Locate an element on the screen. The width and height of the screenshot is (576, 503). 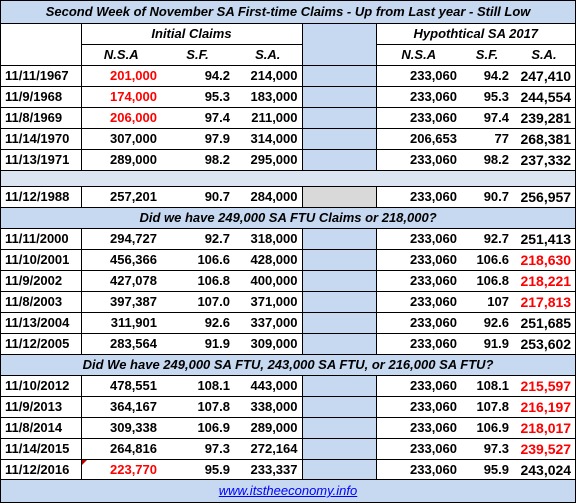
row-sf: 94.2 is located at coordinates (197, 76).